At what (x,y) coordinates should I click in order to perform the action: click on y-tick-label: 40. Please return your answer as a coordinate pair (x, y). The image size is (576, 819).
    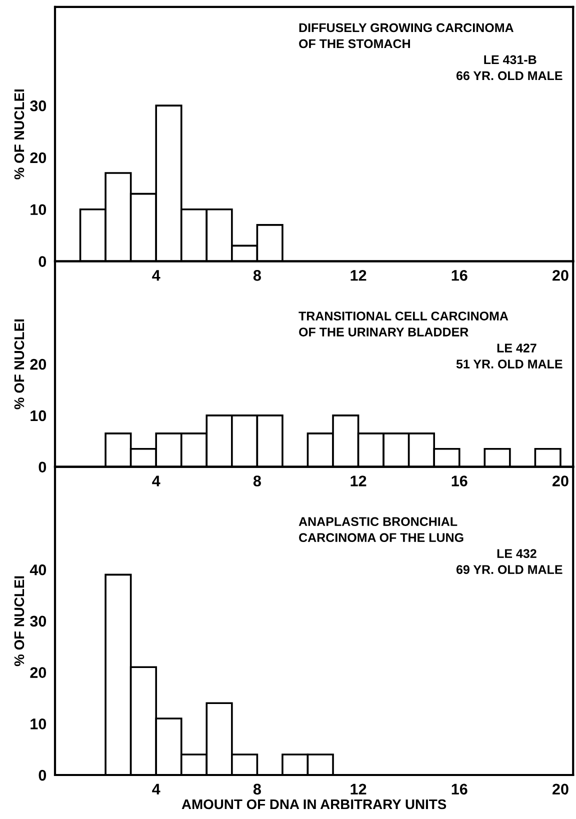
    Looking at the image, I should click on (38, 570).